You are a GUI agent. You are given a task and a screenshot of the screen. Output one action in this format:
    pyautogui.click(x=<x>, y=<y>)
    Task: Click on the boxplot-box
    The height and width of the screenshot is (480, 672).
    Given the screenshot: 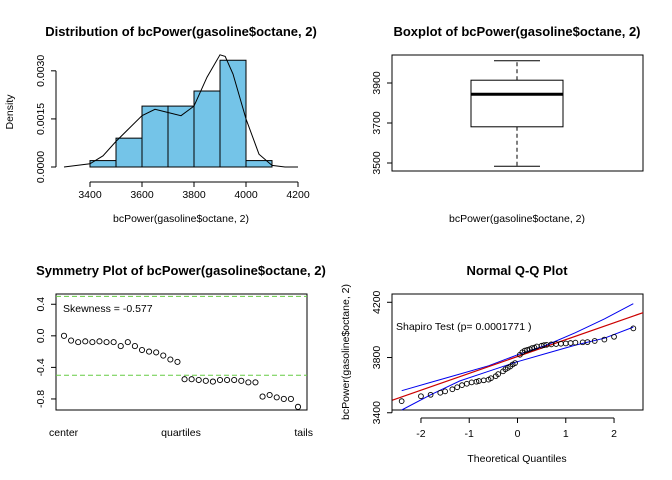 What is the action you would take?
    pyautogui.click(x=517, y=113)
    